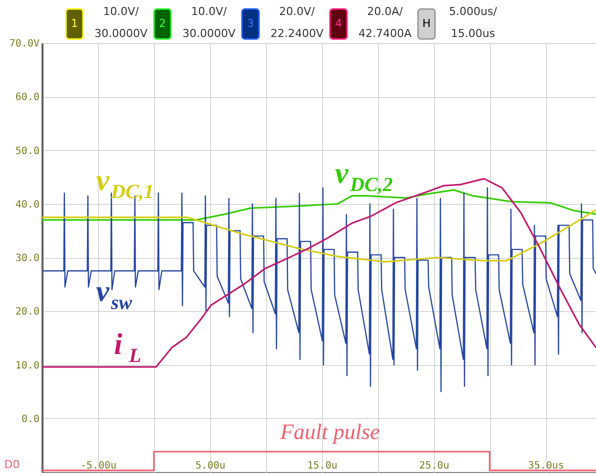 The width and height of the screenshot is (596, 476). Describe the element at coordinates (210, 466) in the screenshot. I see `x-tick-label: 5.00u` at that location.